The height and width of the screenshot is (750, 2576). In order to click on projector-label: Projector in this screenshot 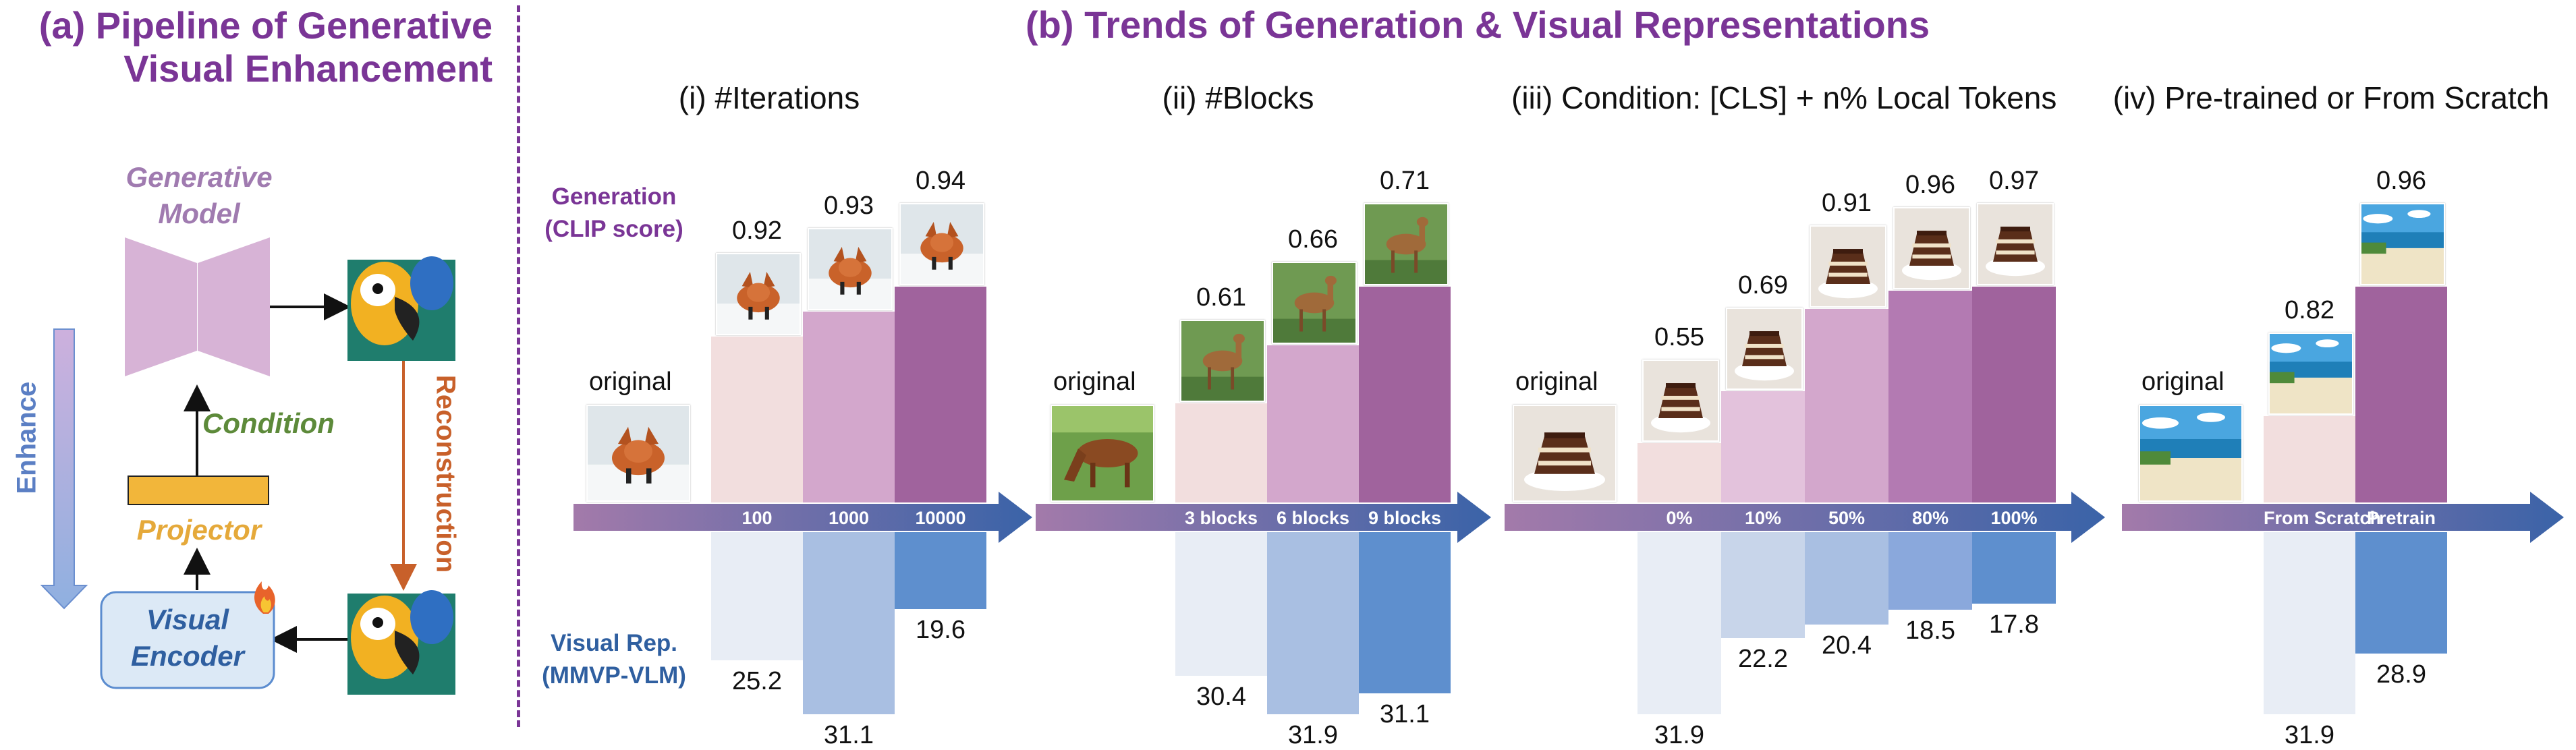, I will do `click(199, 530)`.